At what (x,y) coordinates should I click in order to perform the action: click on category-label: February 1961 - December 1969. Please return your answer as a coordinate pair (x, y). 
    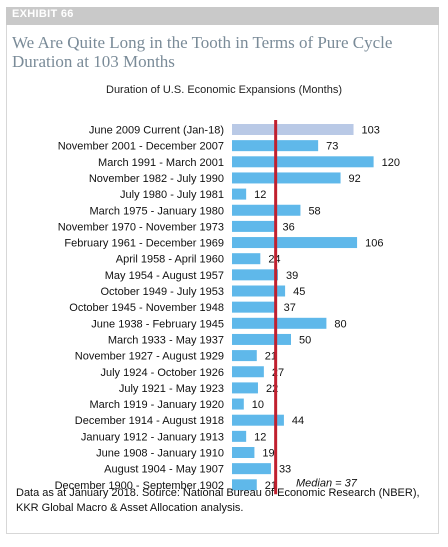
    Looking at the image, I should click on (144, 244).